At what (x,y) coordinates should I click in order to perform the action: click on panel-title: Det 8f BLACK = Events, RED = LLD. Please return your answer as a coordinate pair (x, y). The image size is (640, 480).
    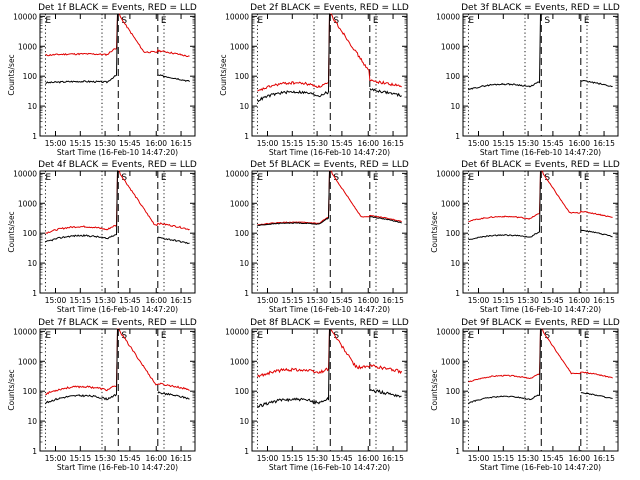
    Looking at the image, I should click on (329, 323).